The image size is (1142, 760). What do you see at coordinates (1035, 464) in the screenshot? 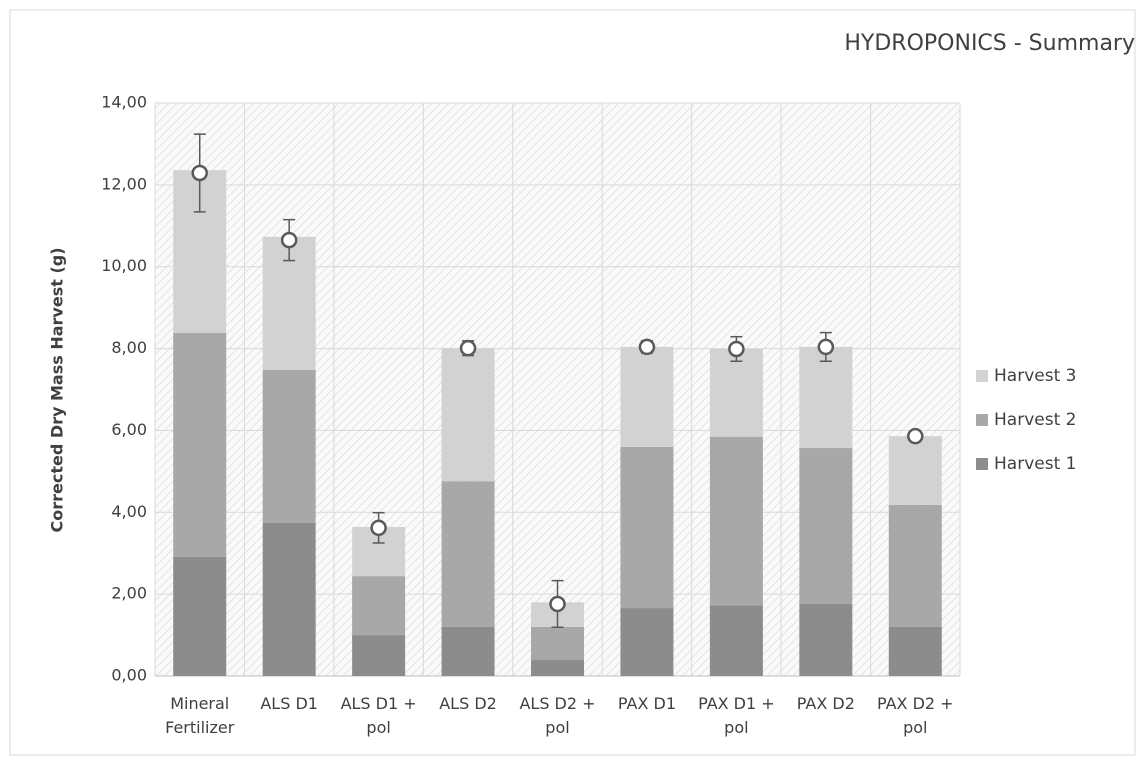
I see `legend-label: Harvest 1` at bounding box center [1035, 464].